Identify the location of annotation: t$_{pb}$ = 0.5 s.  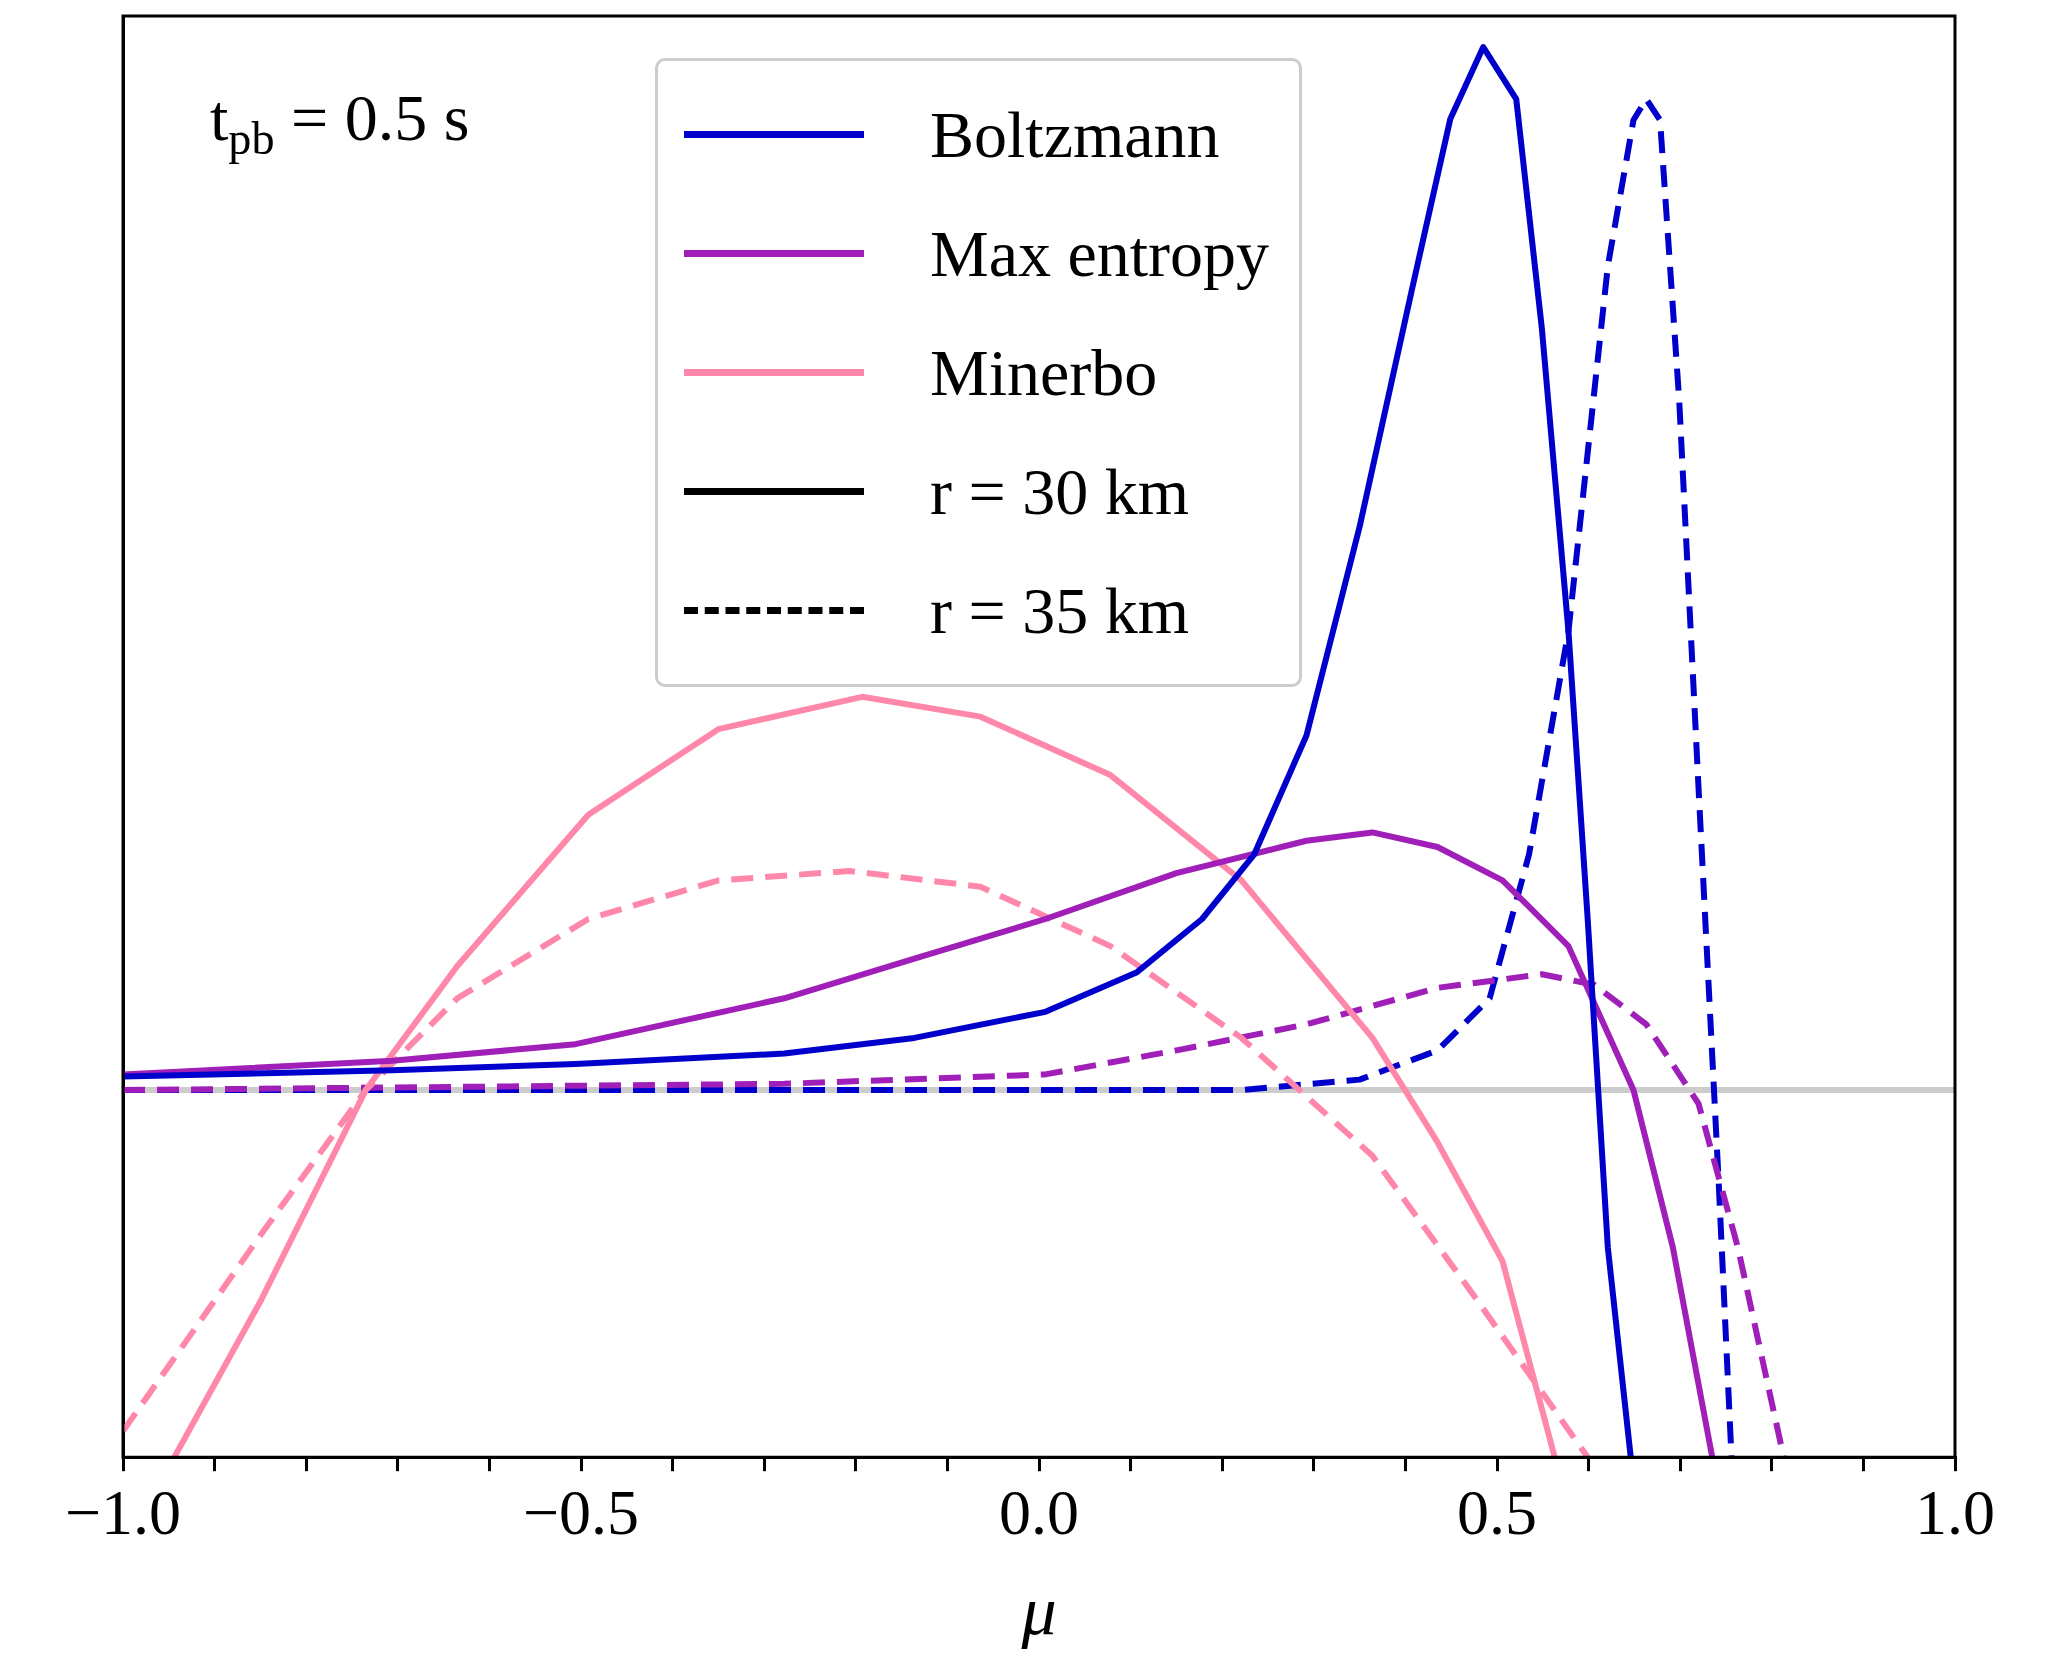
(340, 123).